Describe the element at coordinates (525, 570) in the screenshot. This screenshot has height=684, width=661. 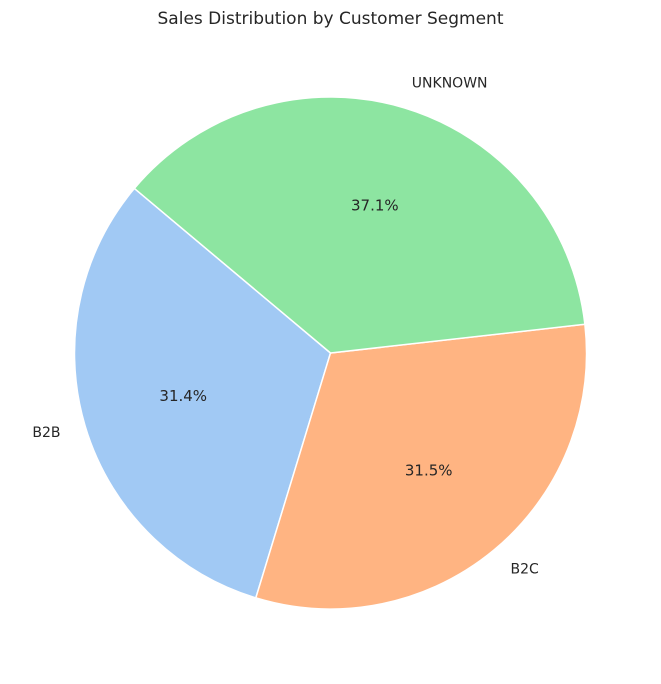
I see `slice-label-b2c: B2C` at that location.